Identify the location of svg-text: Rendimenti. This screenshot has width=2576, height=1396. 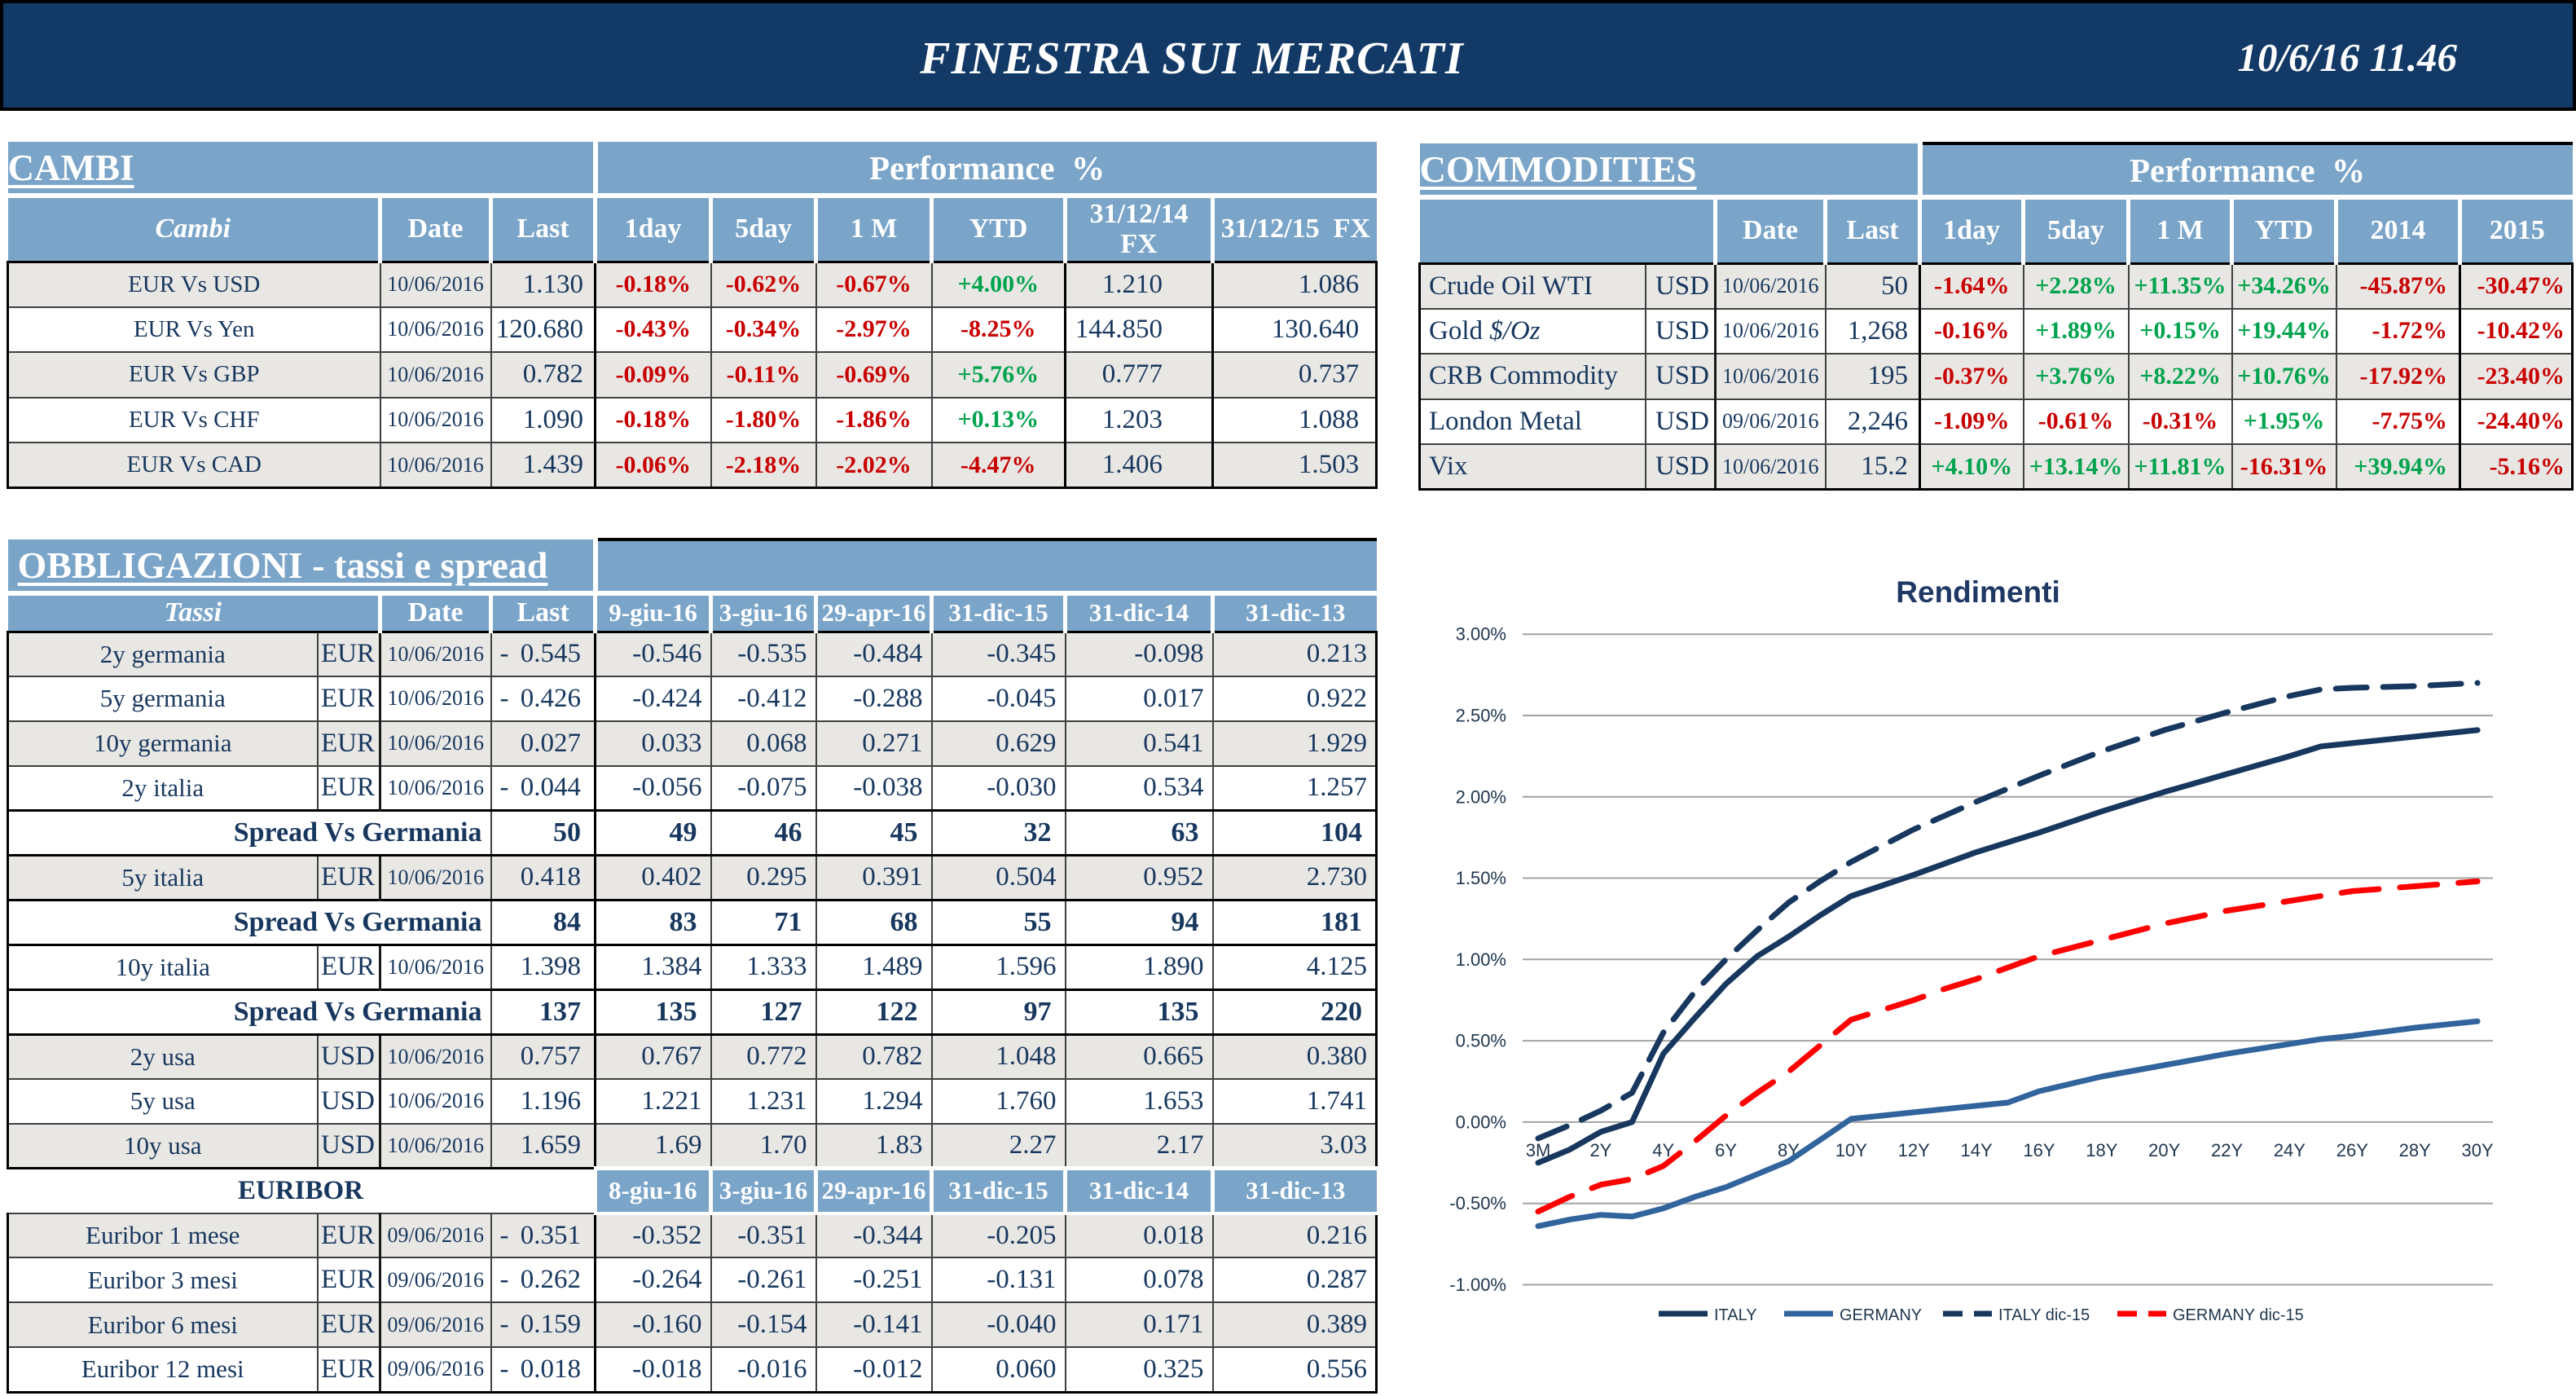
(1977, 592).